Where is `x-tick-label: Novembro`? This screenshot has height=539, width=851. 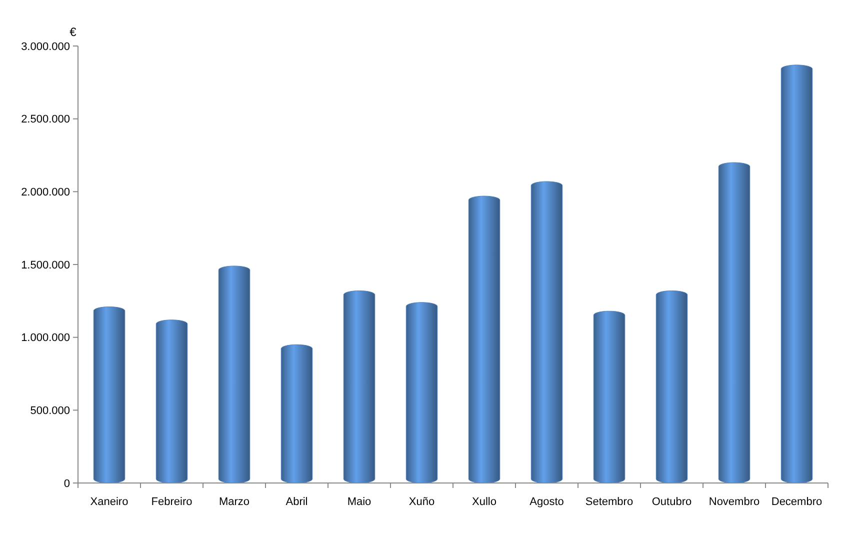 x-tick-label: Novembro is located at coordinates (734, 502).